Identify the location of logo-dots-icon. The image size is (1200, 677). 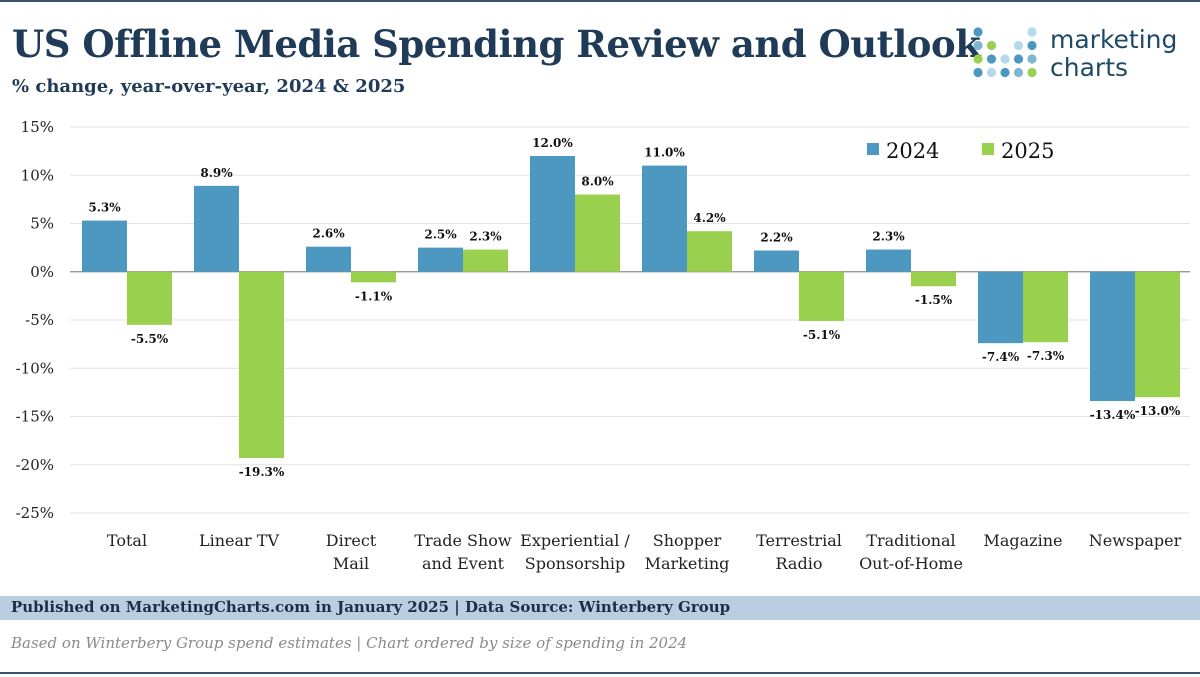
(1005, 52).